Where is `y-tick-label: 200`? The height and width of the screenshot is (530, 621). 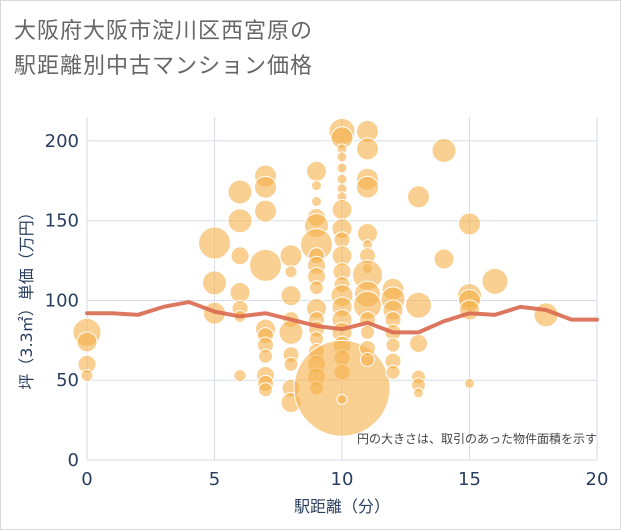 y-tick-label: 200 is located at coordinates (62, 141).